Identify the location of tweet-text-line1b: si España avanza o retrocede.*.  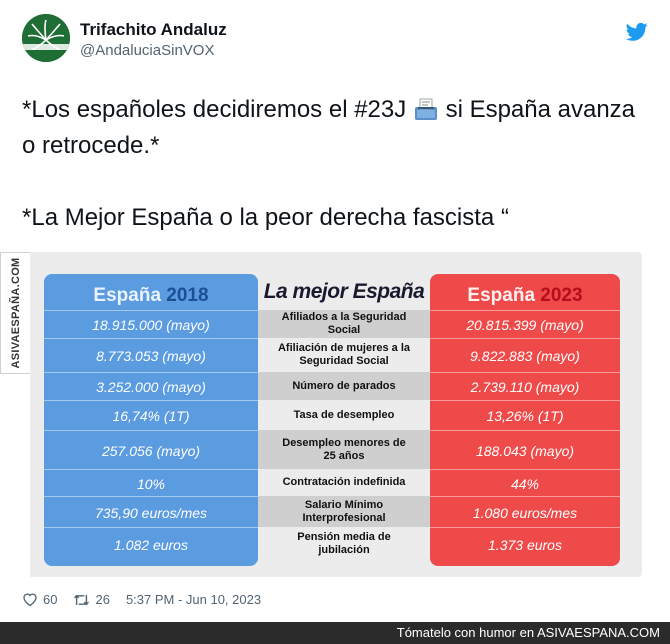
(329, 127).